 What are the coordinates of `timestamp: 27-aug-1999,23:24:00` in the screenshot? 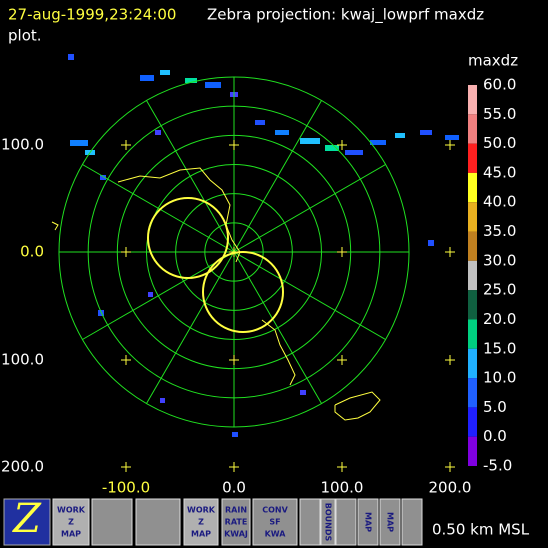 It's located at (92, 15).